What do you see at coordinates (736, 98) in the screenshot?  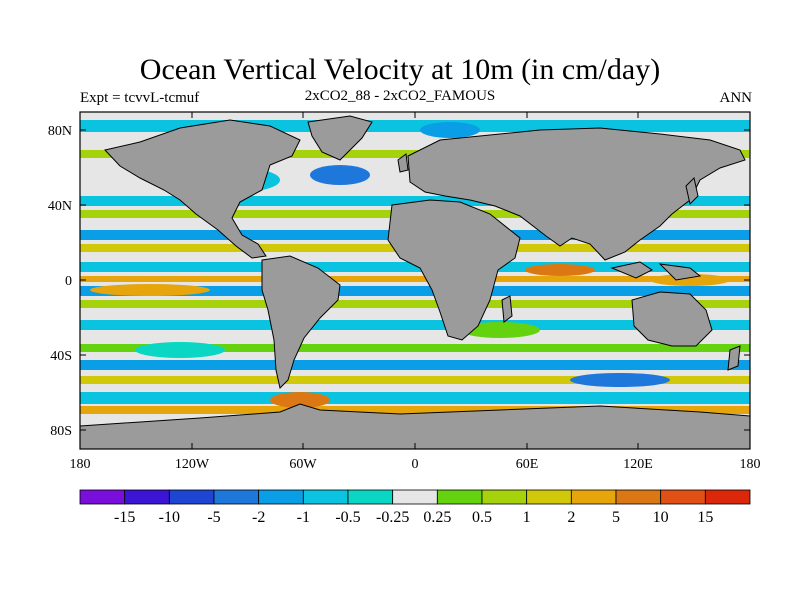 I see `period-label: ANN` at bounding box center [736, 98].